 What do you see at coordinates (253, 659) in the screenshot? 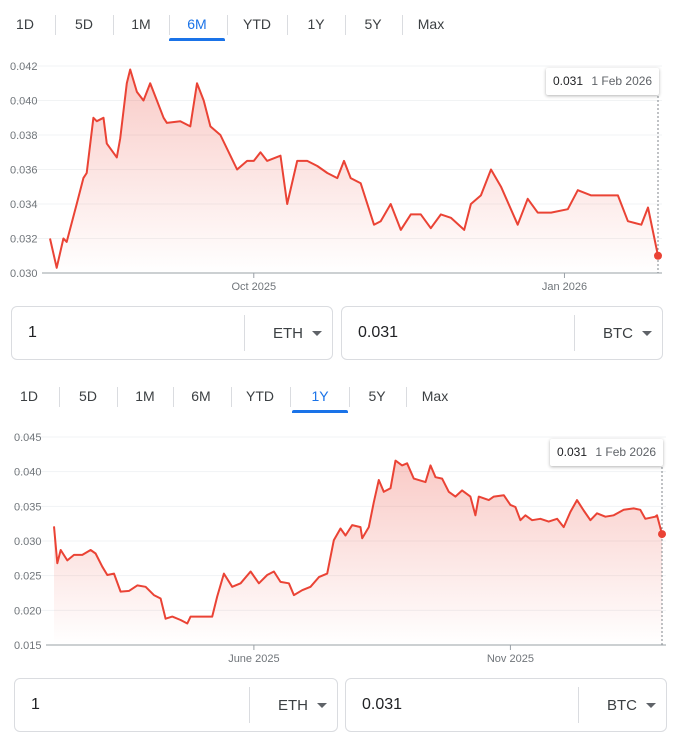
I see `x-tick-label: June 2025` at bounding box center [253, 659].